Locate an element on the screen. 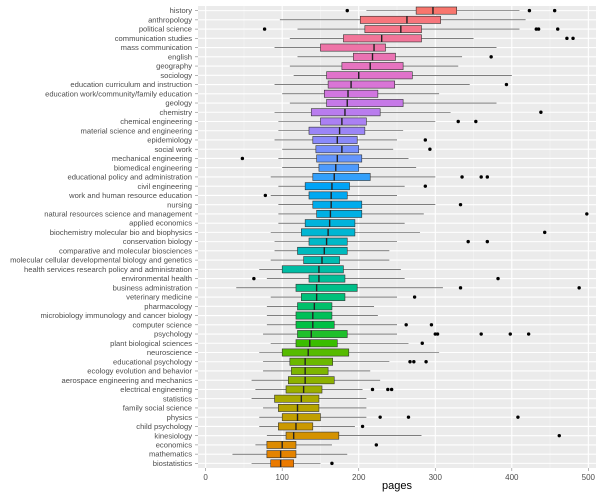 The image size is (599, 493). box-education-work-community-family-education is located at coordinates (361, 93).